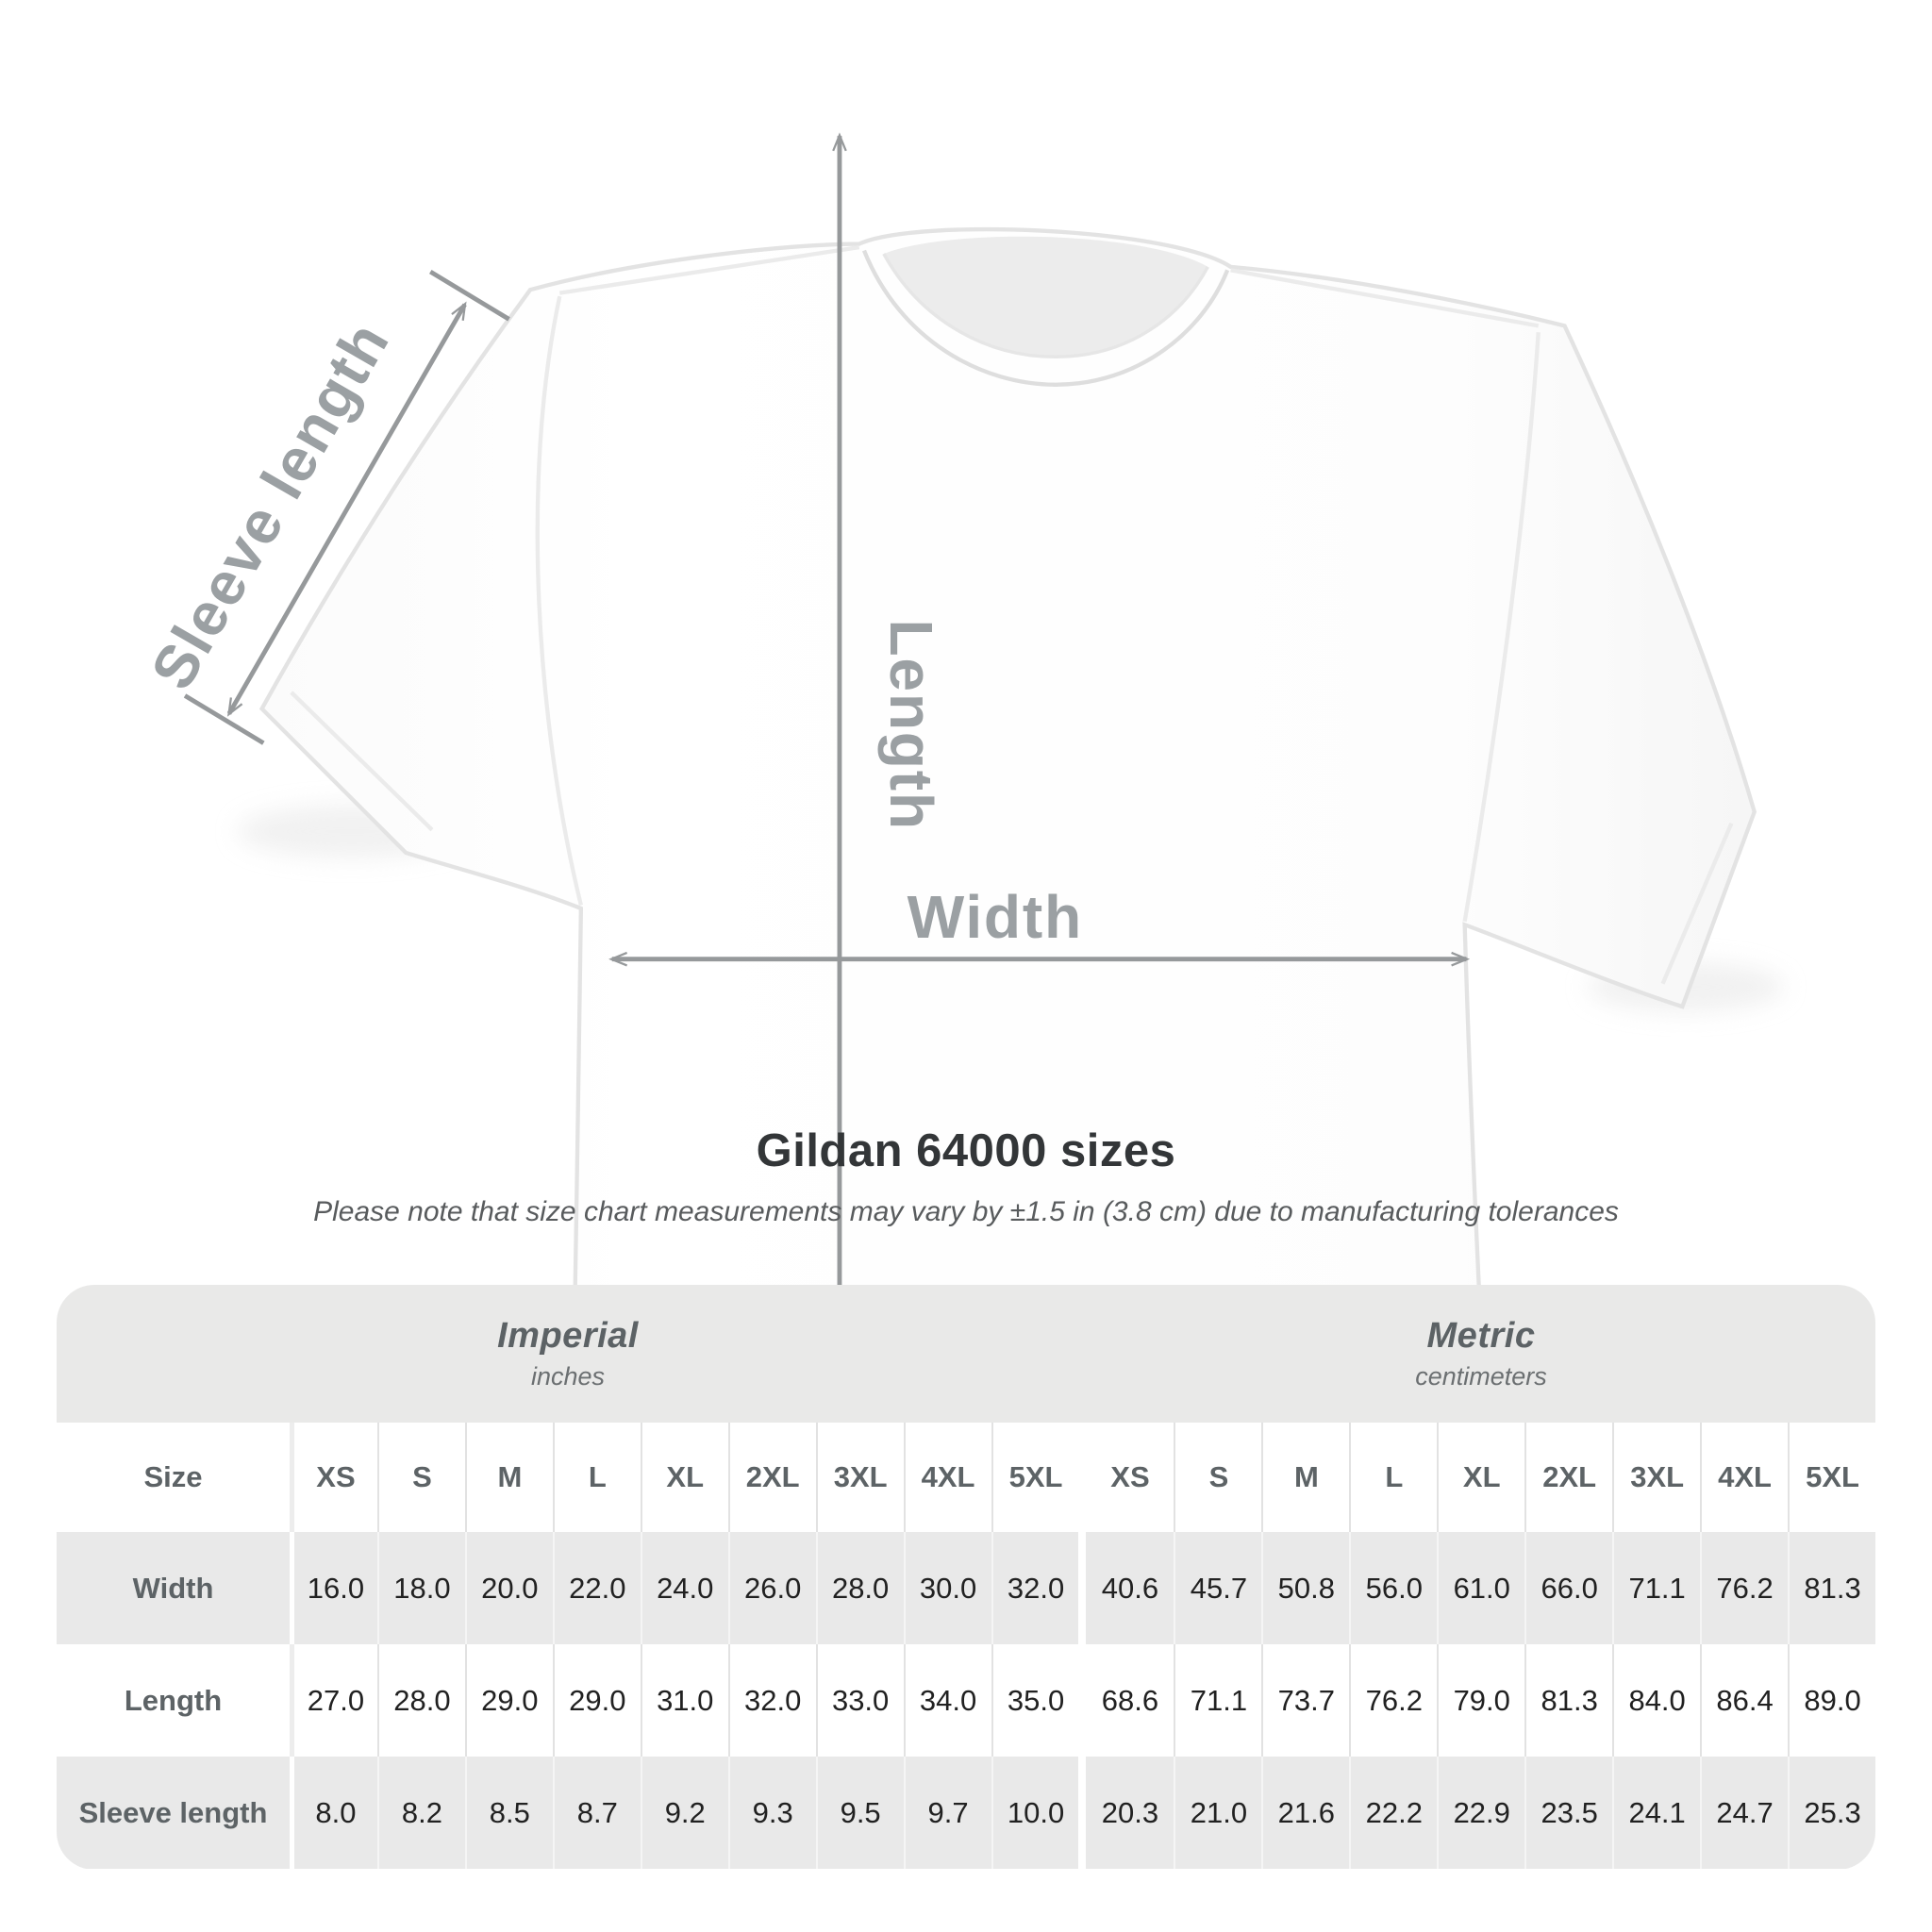  Describe the element at coordinates (1744, 1813) in the screenshot. I see `value-cell: 24.7` at that location.